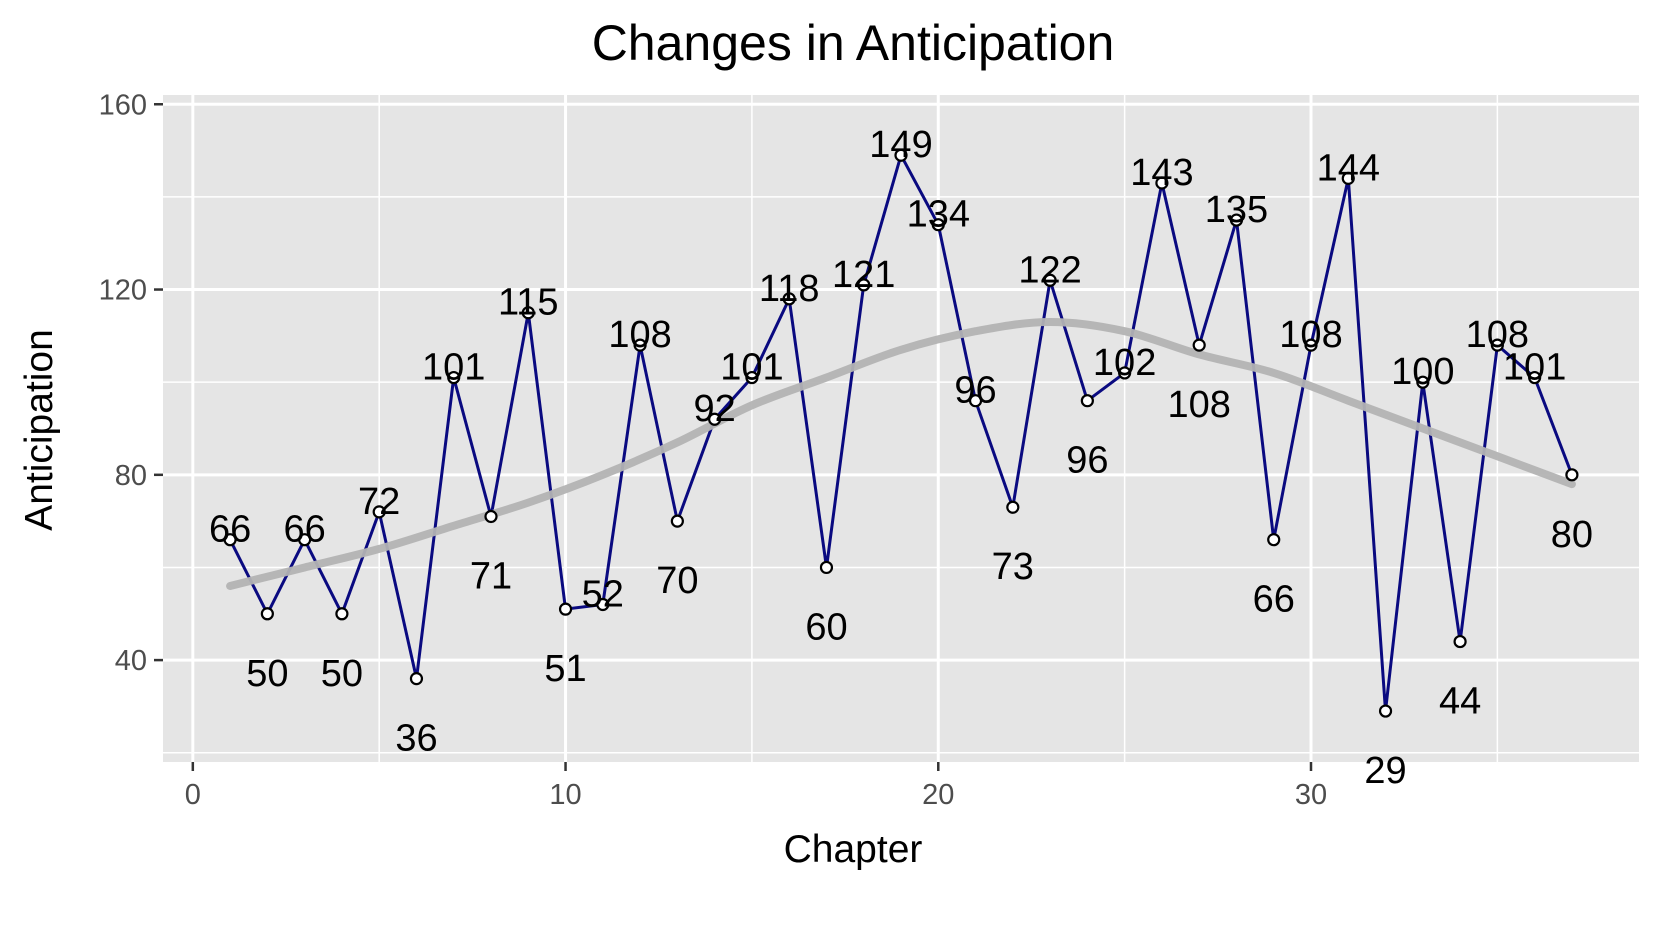  Describe the element at coordinates (123, 291) in the screenshot. I see `y-tick-label: 120` at that location.